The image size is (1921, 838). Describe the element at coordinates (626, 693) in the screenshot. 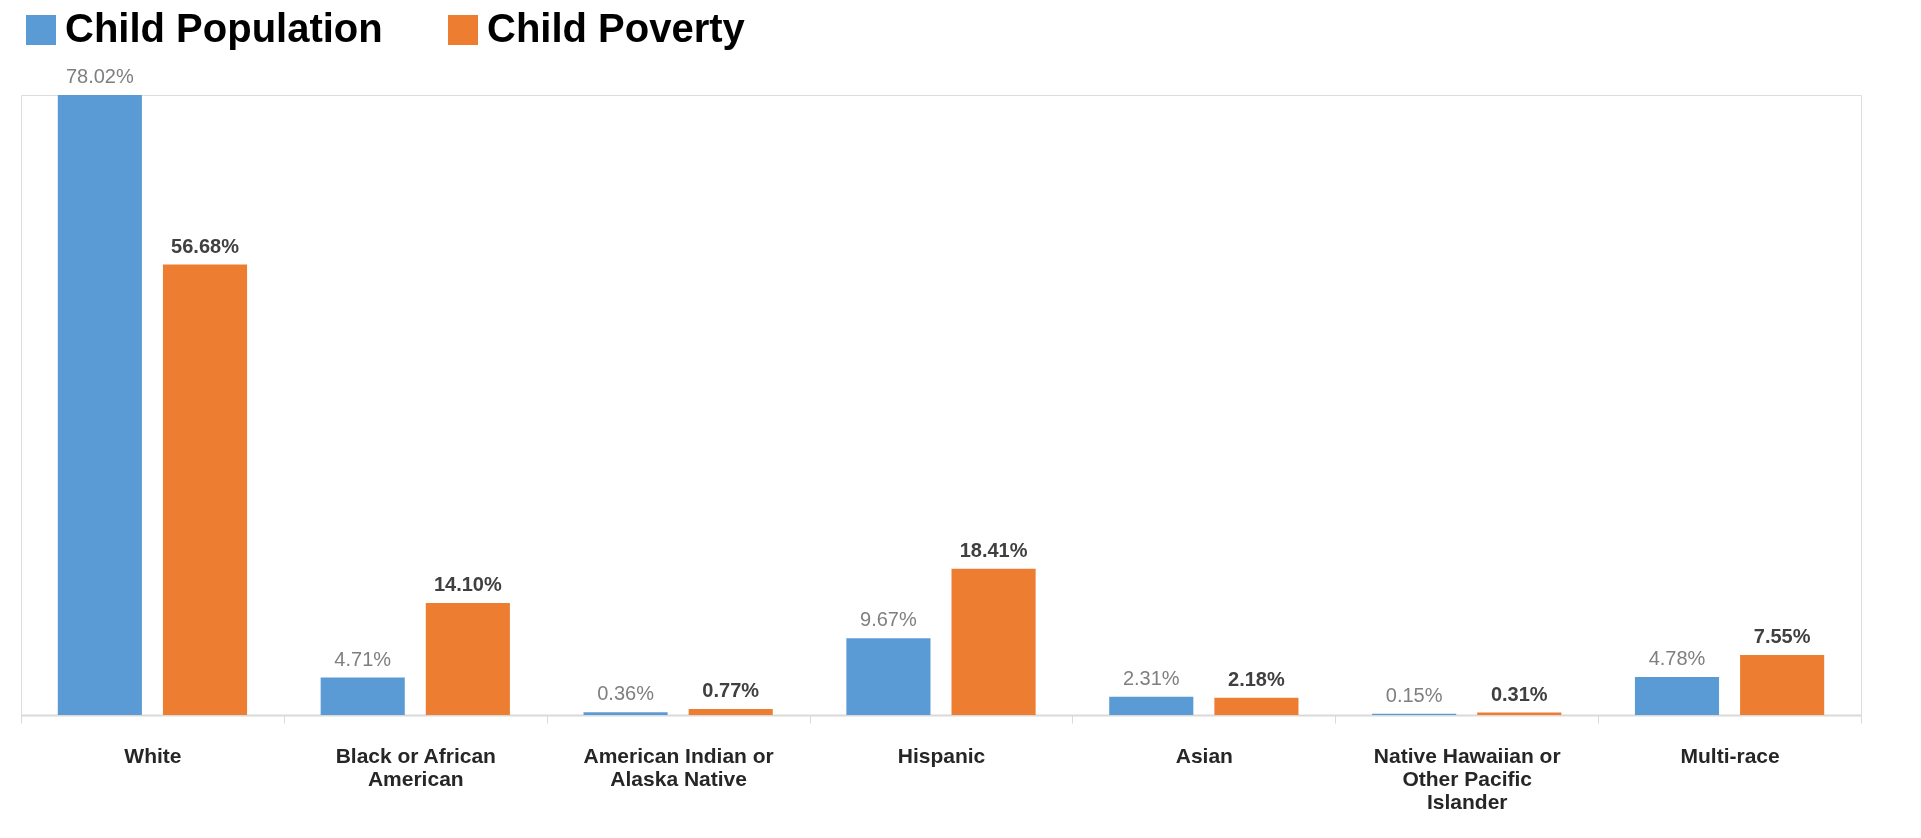

I see `data-label: 0.36%` at that location.